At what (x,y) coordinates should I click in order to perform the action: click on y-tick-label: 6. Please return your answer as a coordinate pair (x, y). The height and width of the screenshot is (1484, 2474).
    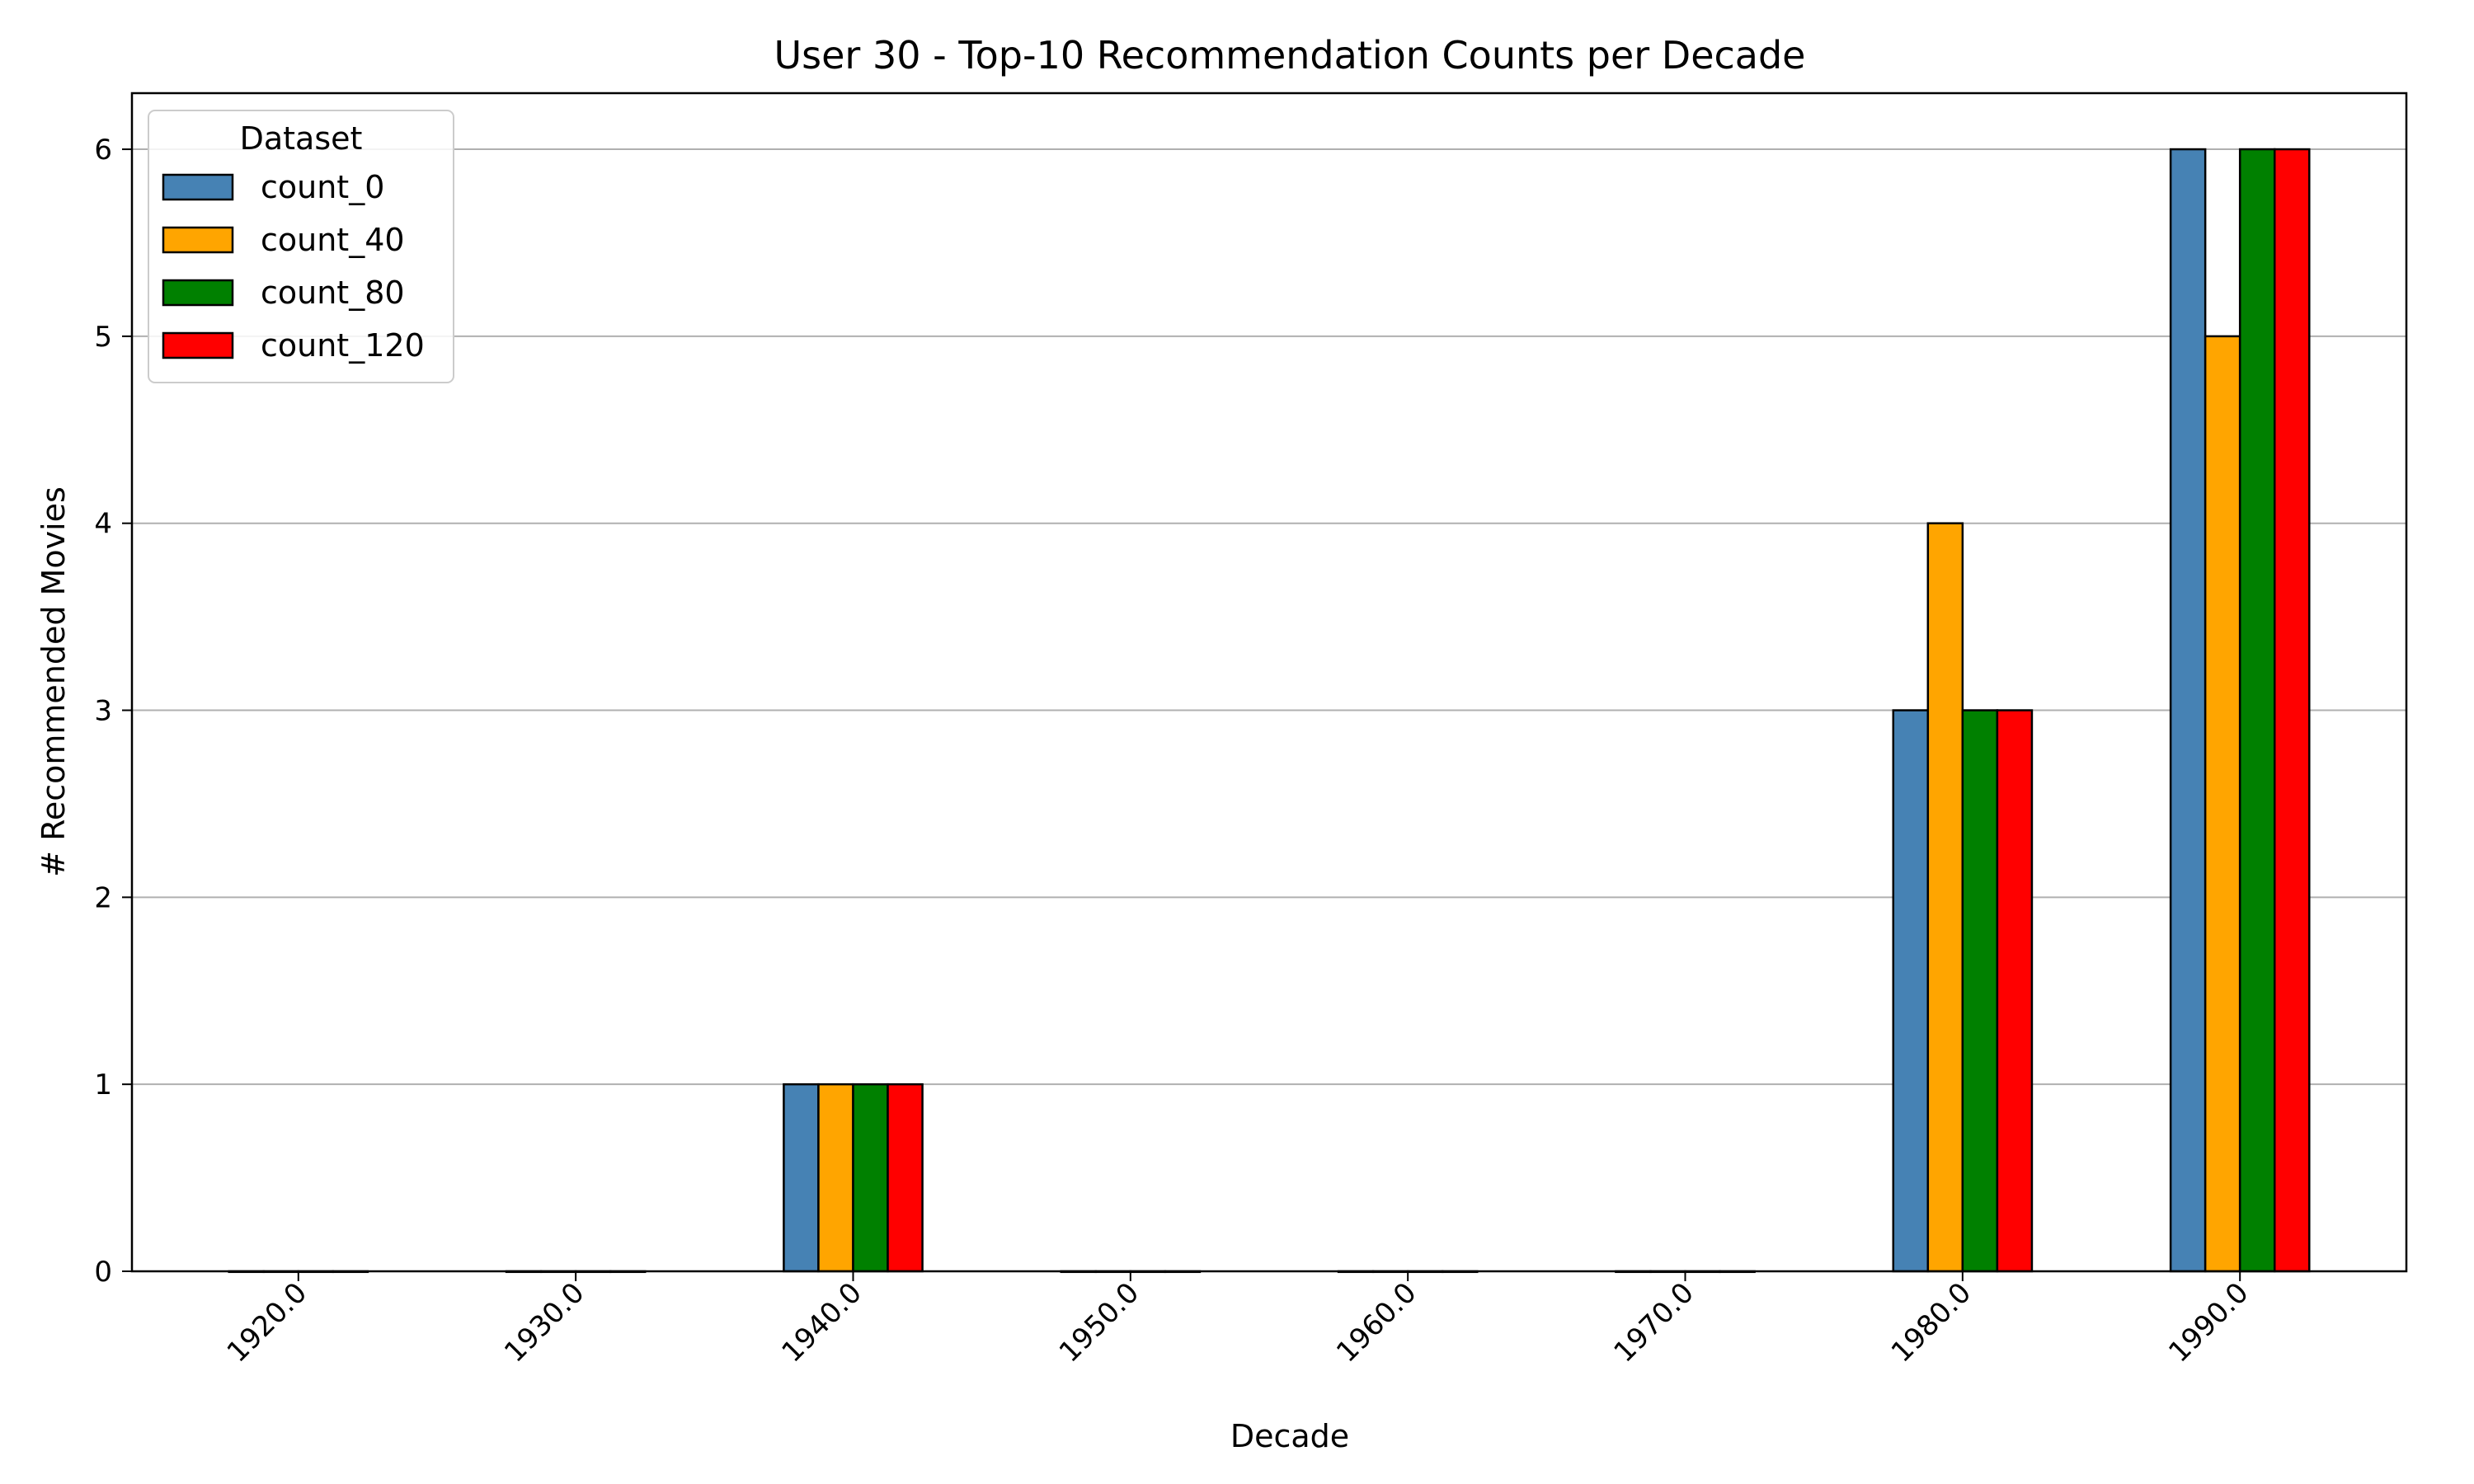
    Looking at the image, I should click on (103, 150).